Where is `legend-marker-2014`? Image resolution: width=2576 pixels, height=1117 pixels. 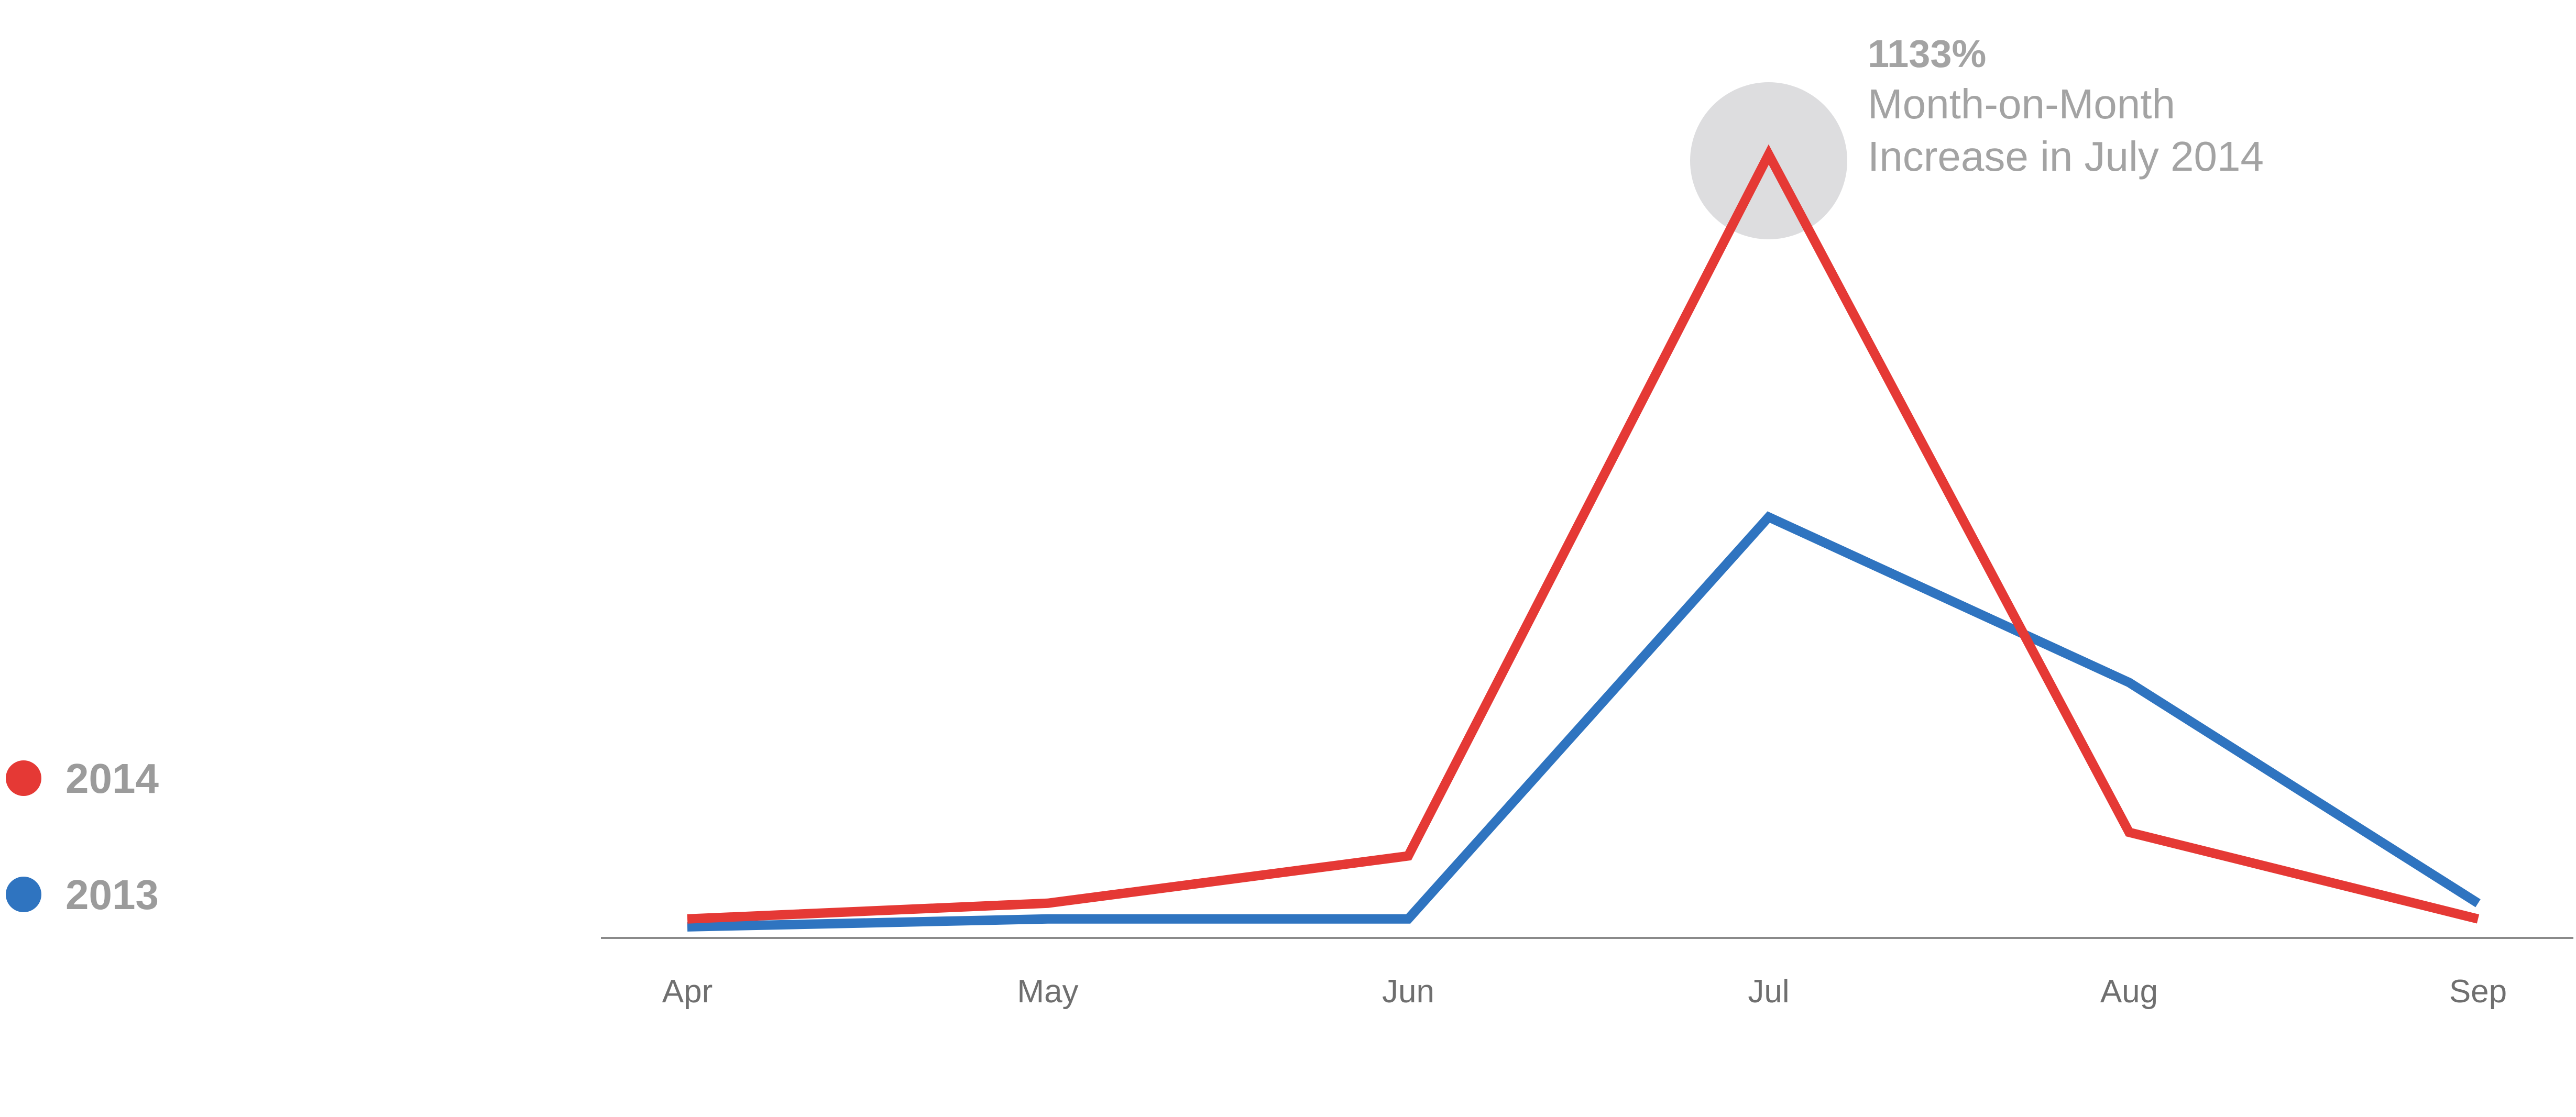
legend-marker-2014 is located at coordinates (23, 778).